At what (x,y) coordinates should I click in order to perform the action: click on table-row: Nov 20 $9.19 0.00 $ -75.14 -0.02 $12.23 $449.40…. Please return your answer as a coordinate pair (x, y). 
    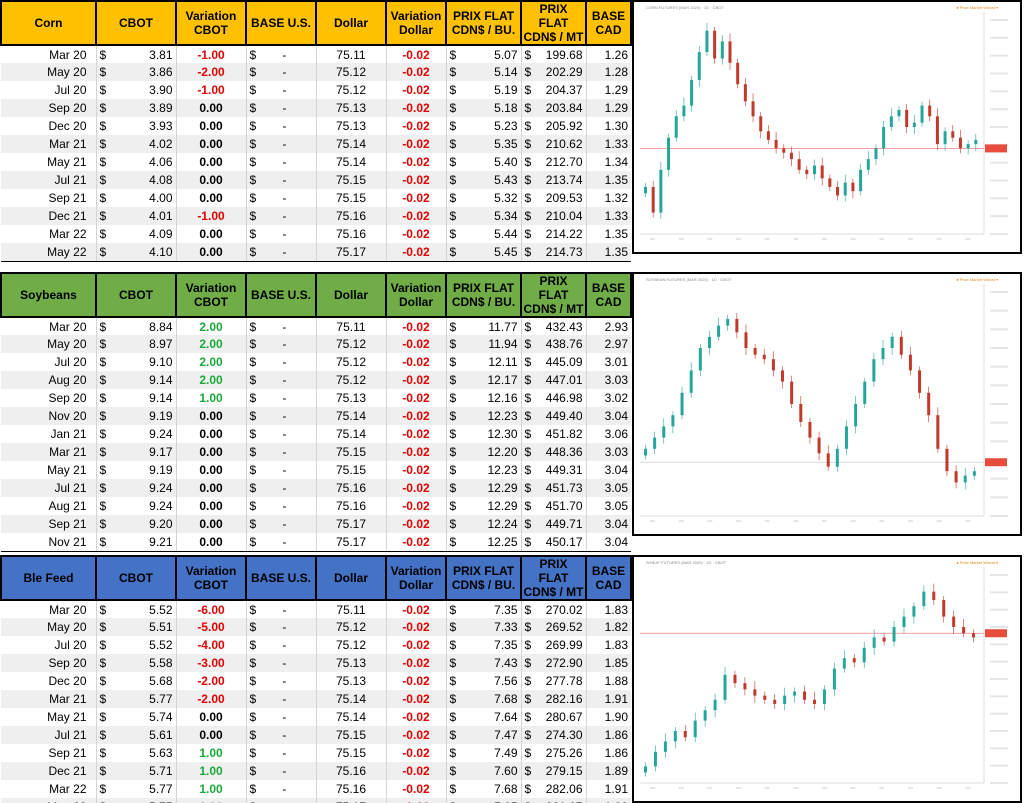
    Looking at the image, I should click on (316, 416).